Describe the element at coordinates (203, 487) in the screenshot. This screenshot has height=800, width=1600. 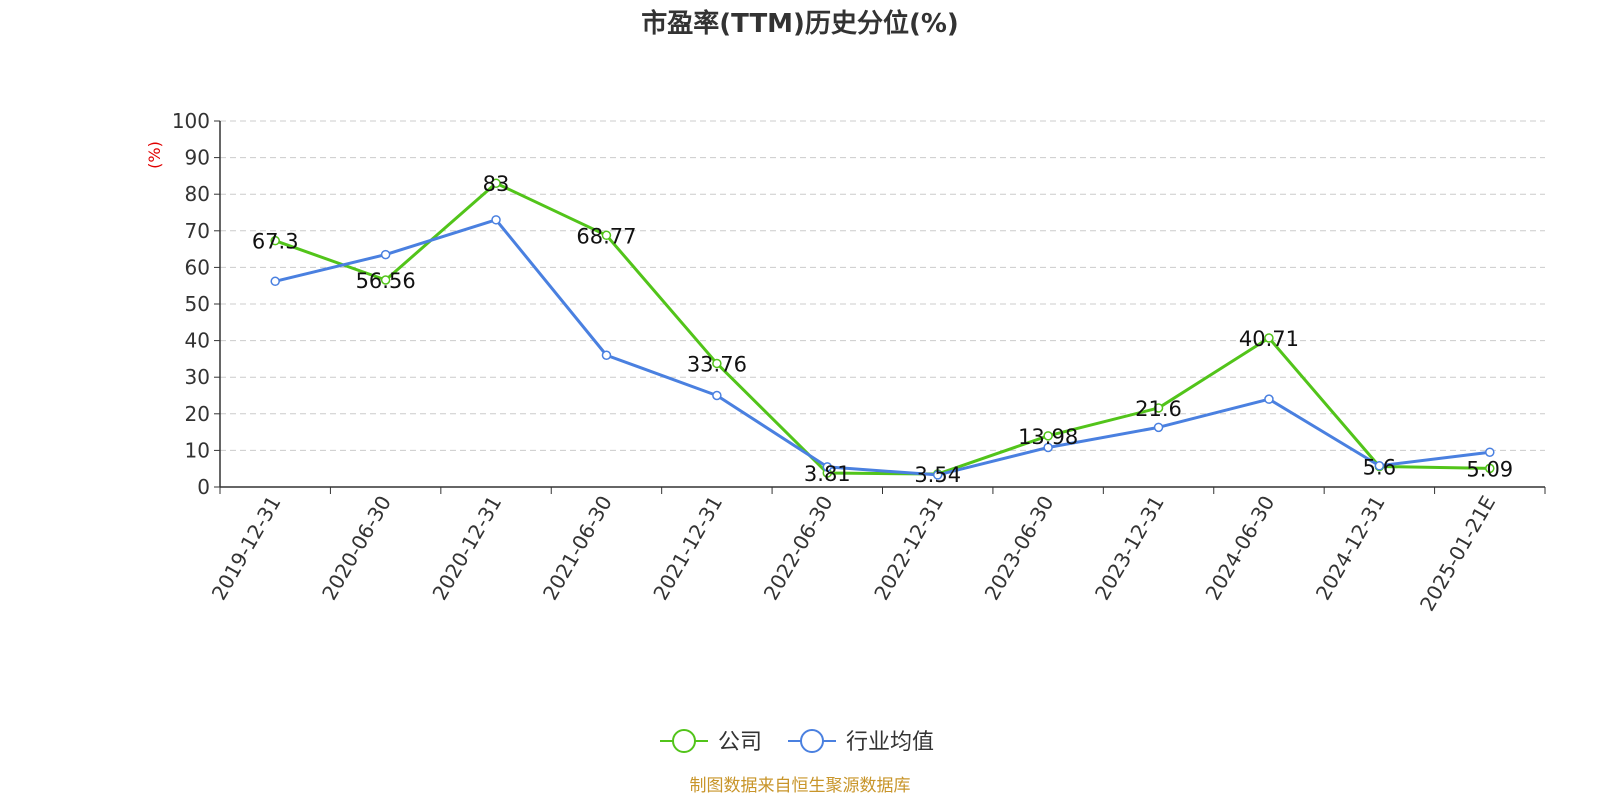
I see `y-tick-label: 0` at that location.